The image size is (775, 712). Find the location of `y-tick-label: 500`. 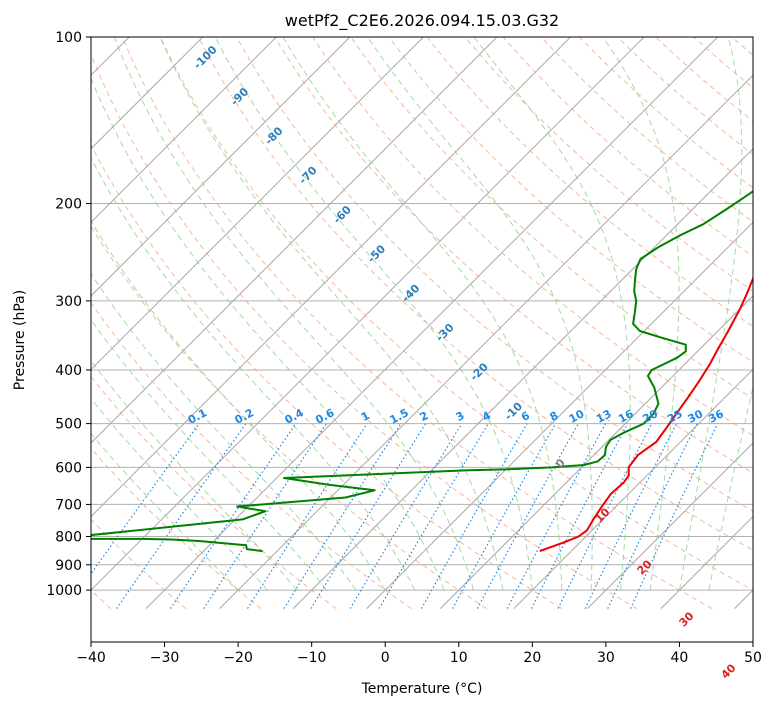

y-tick-label: 500 is located at coordinates (68, 425).